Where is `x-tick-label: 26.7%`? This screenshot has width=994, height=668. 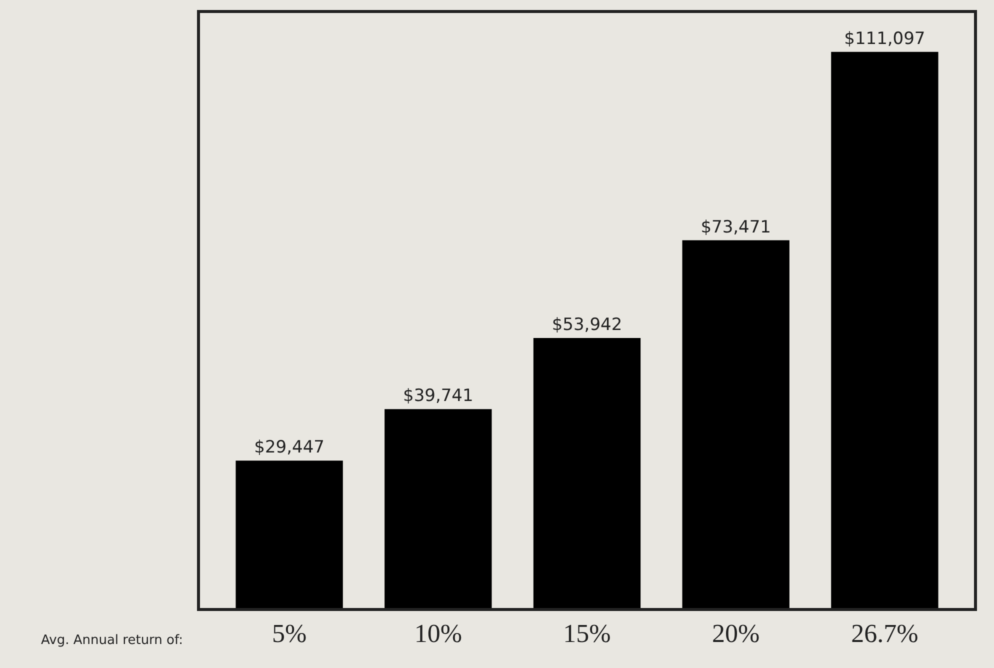 x-tick-label: 26.7% is located at coordinates (884, 633).